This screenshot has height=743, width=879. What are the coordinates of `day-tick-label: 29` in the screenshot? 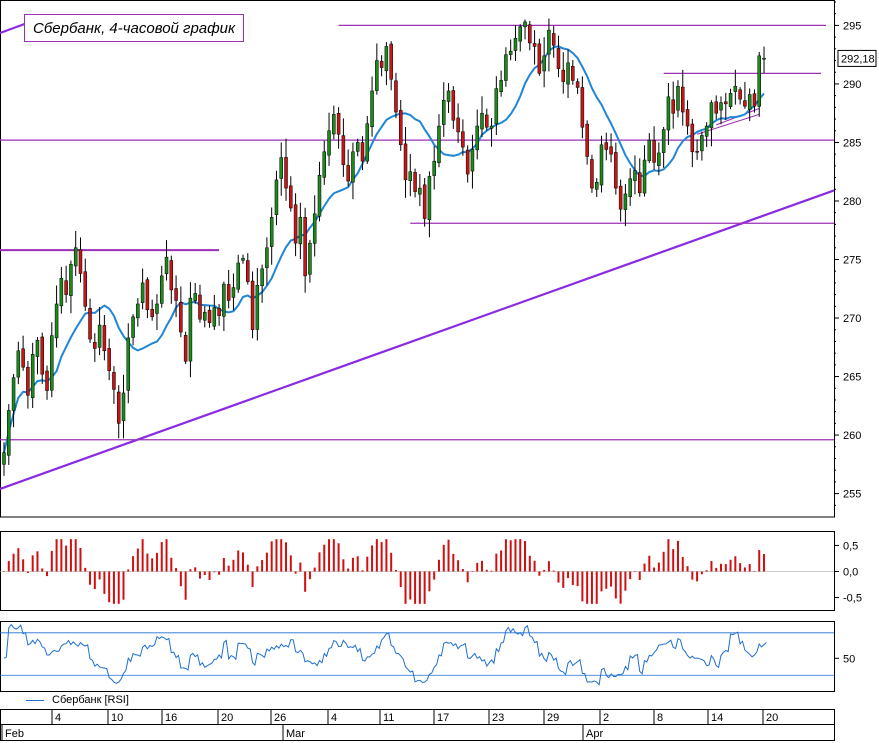 It's located at (553, 718).